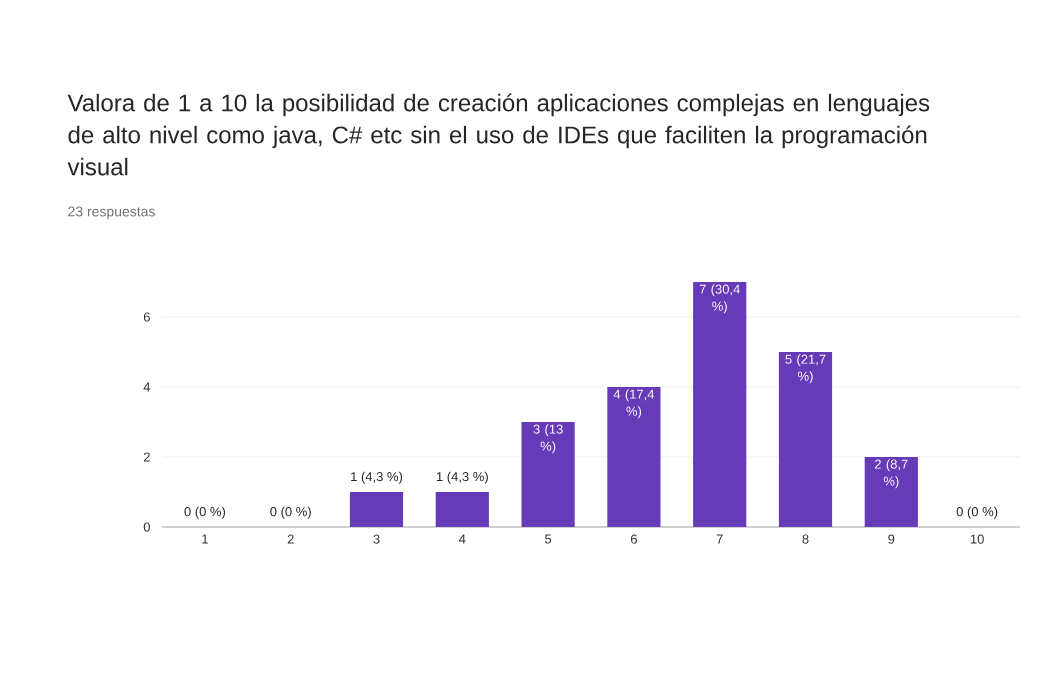  Describe the element at coordinates (111, 213) in the screenshot. I see `chart-subtitle: 23 respuestas` at that location.